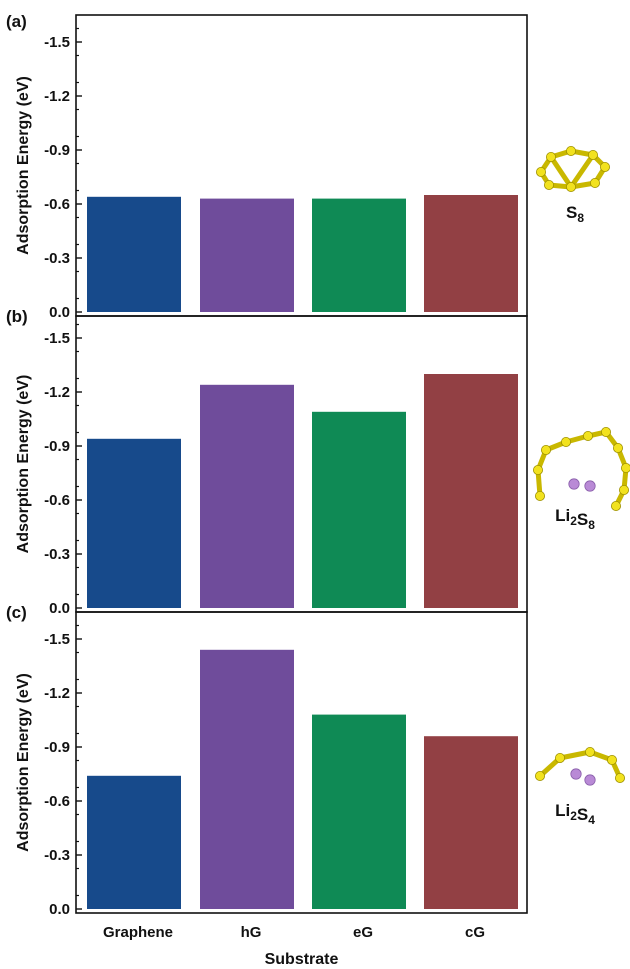 This screenshot has width=630, height=969. Describe the element at coordinates (363, 932) in the screenshot. I see `x-tick-label: eG` at that location.